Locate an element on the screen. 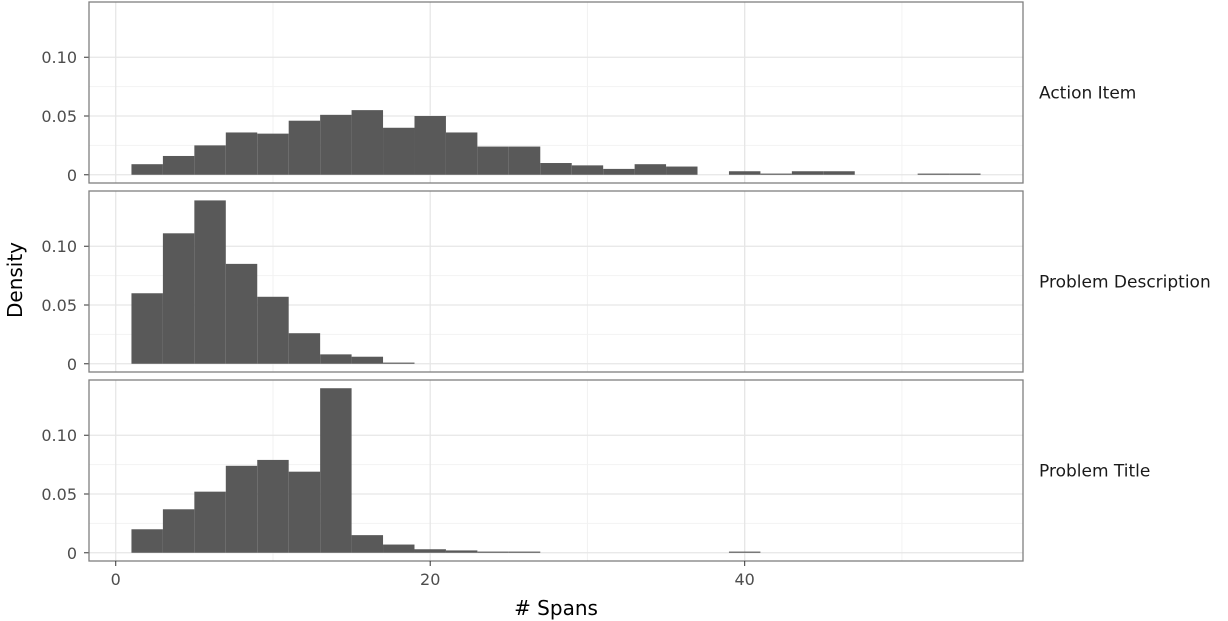 Image resolution: width=1228 pixels, height=621 pixels. x-axis-title: # Spans is located at coordinates (556, 608).